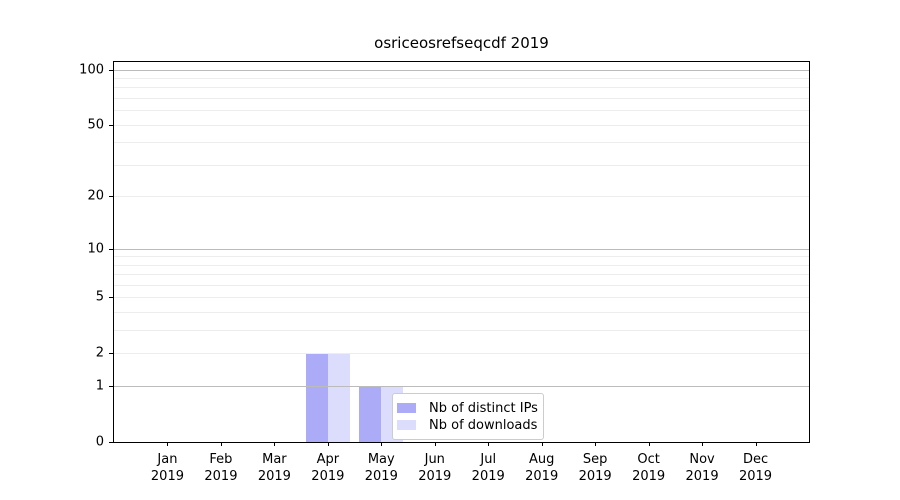 This screenshot has width=900, height=500. I want to click on x-tick-month: Dec, so click(755, 459).